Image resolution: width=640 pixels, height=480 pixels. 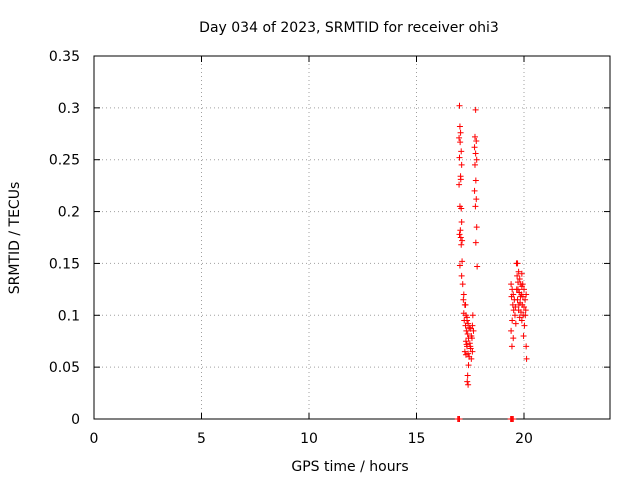 What do you see at coordinates (492, 262) in the screenshot?
I see `data-points` at bounding box center [492, 262].